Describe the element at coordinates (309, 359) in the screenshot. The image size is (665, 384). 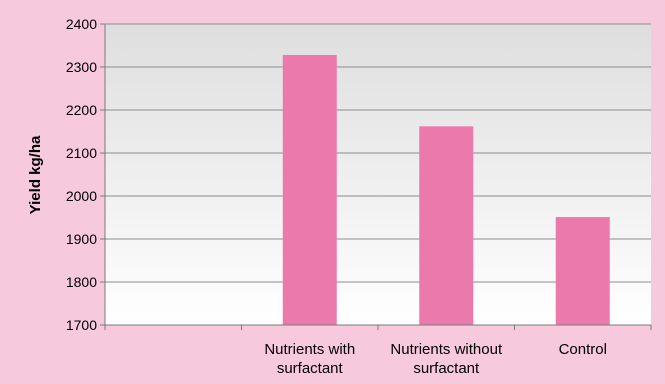
I see `x-category-label: Nutrients with surfactant` at that location.